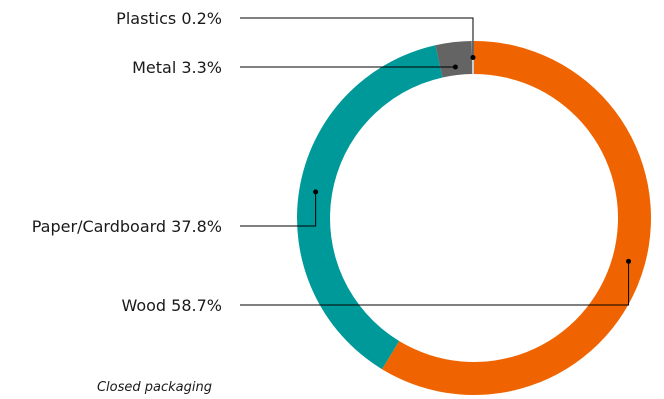 Image resolution: width=664 pixels, height=399 pixels. What do you see at coordinates (473, 58) in the screenshot?
I see `leader-dot-plastics` at bounding box center [473, 58].